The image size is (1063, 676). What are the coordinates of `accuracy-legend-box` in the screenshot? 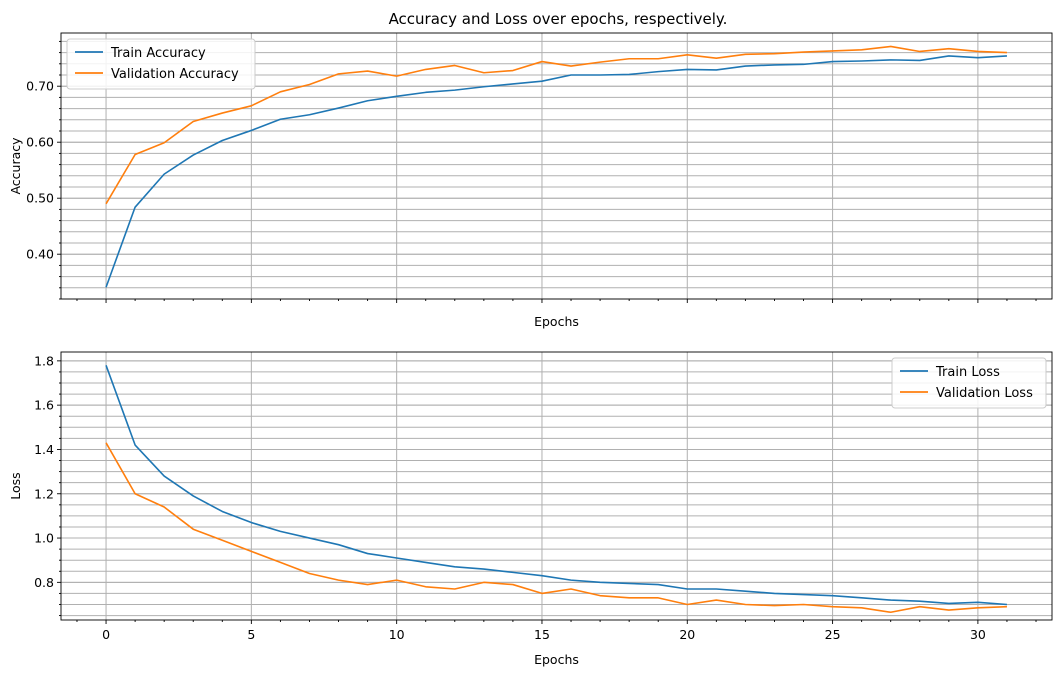 It's located at (161, 64).